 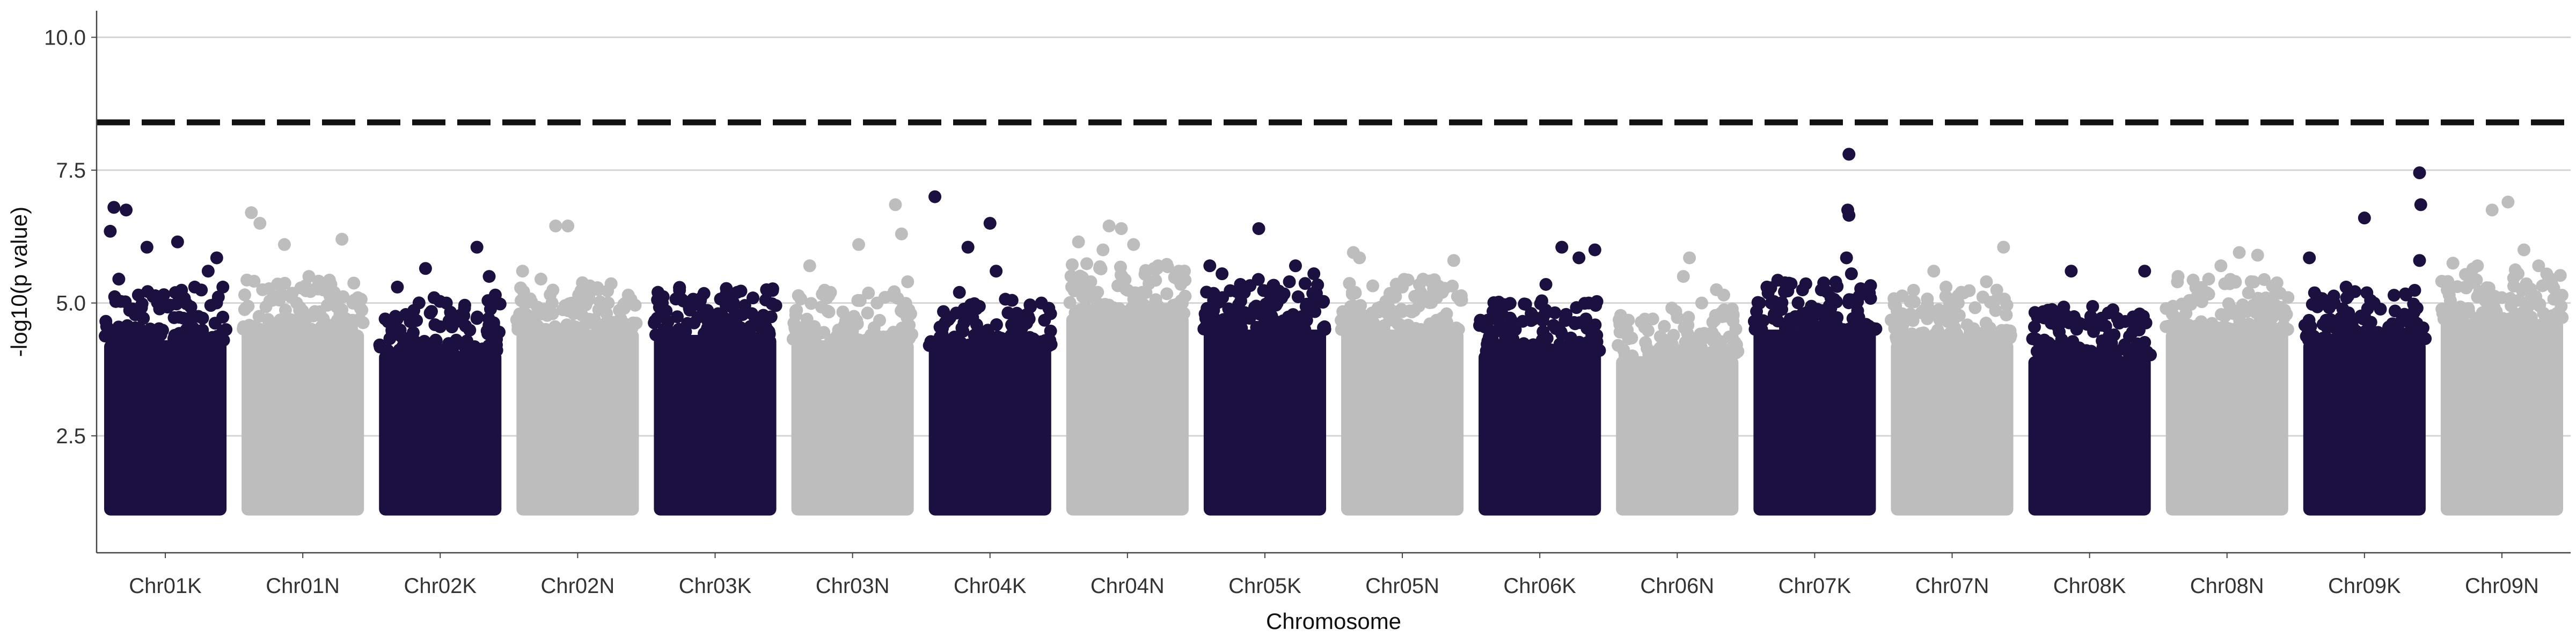 What do you see at coordinates (1401, 381) in the screenshot?
I see `series-Chr05N` at bounding box center [1401, 381].